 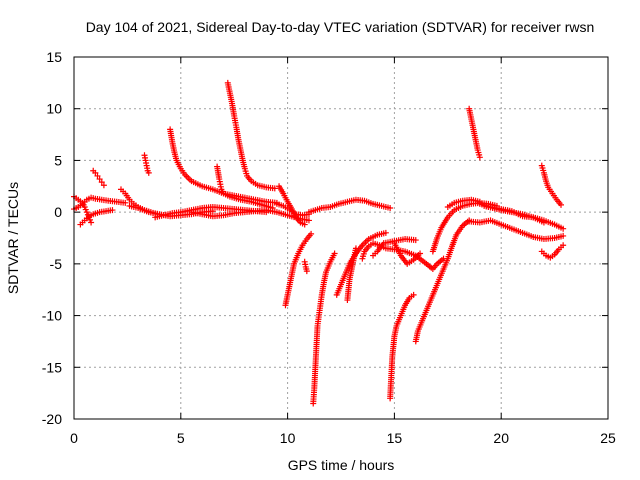 What do you see at coordinates (501, 438) in the screenshot?
I see `x-tick-label: 20` at bounding box center [501, 438].